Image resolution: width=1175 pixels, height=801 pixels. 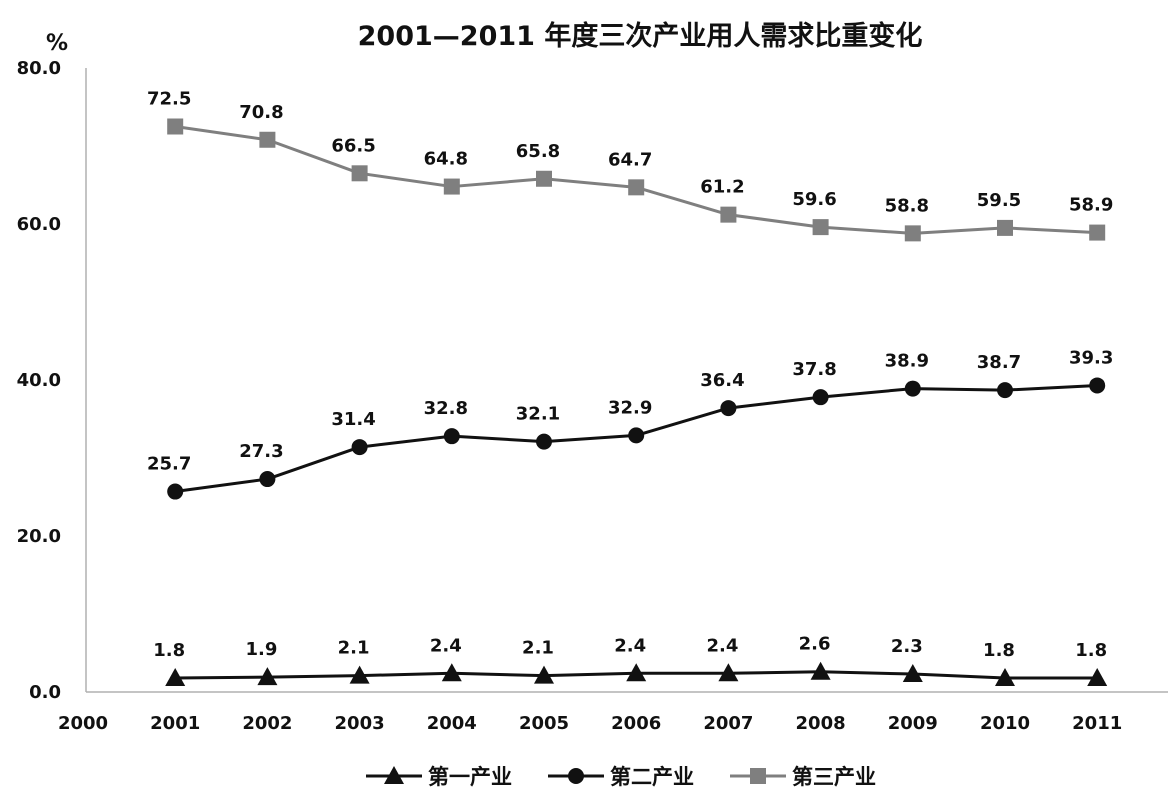 What do you see at coordinates (630, 407) in the screenshot?
I see `data-label: 32.9` at bounding box center [630, 407].